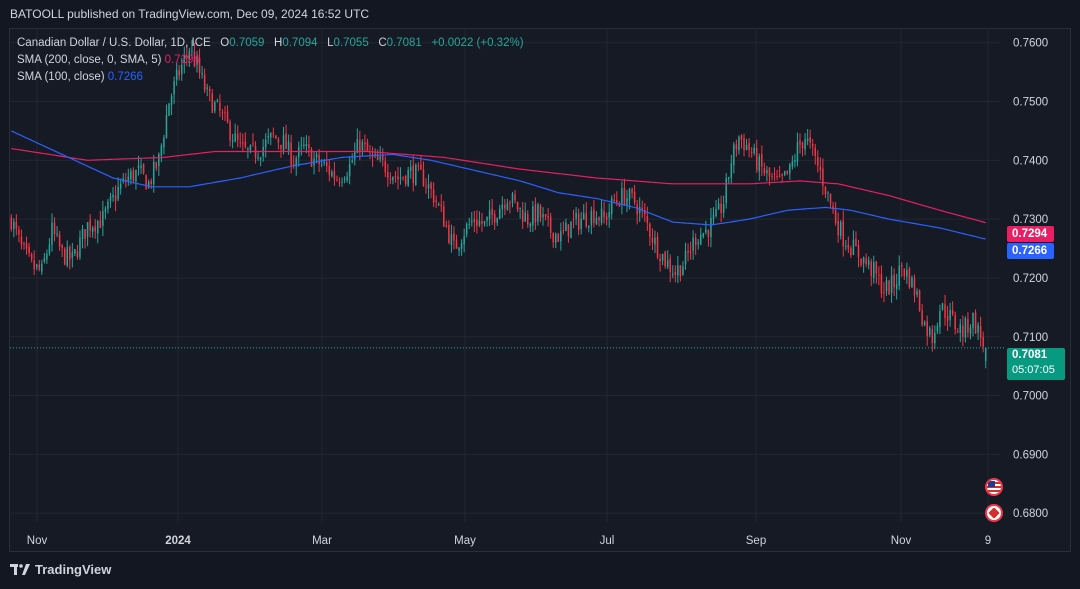 The width and height of the screenshot is (1080, 589). What do you see at coordinates (994, 487) in the screenshot?
I see `us-flag-icon` at bounding box center [994, 487].